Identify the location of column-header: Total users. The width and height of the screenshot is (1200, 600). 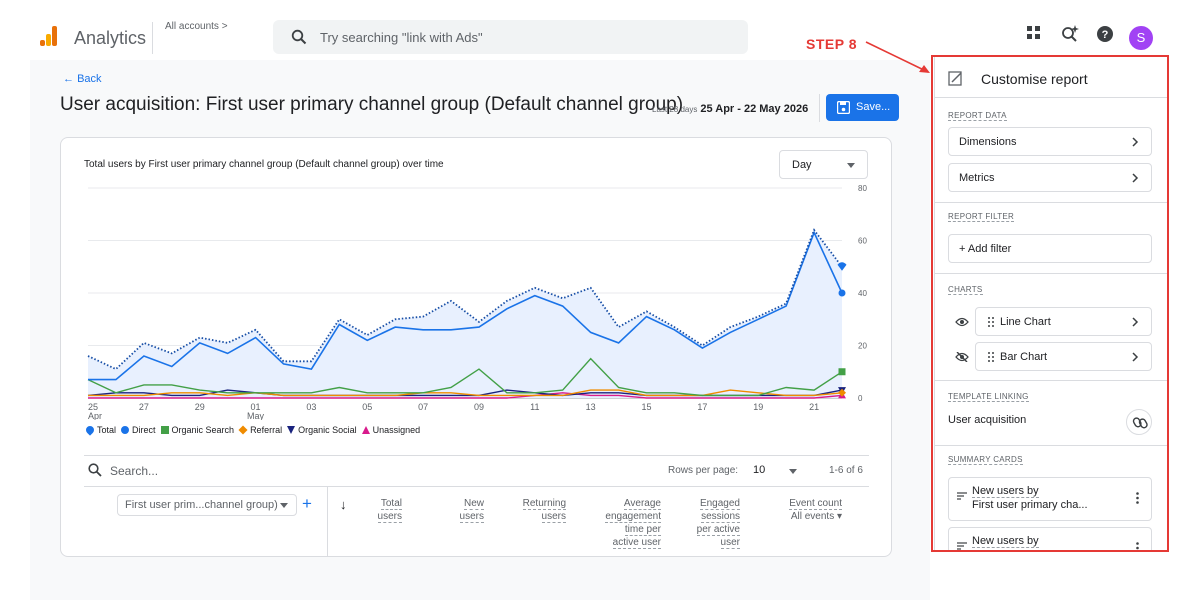
(389, 510).